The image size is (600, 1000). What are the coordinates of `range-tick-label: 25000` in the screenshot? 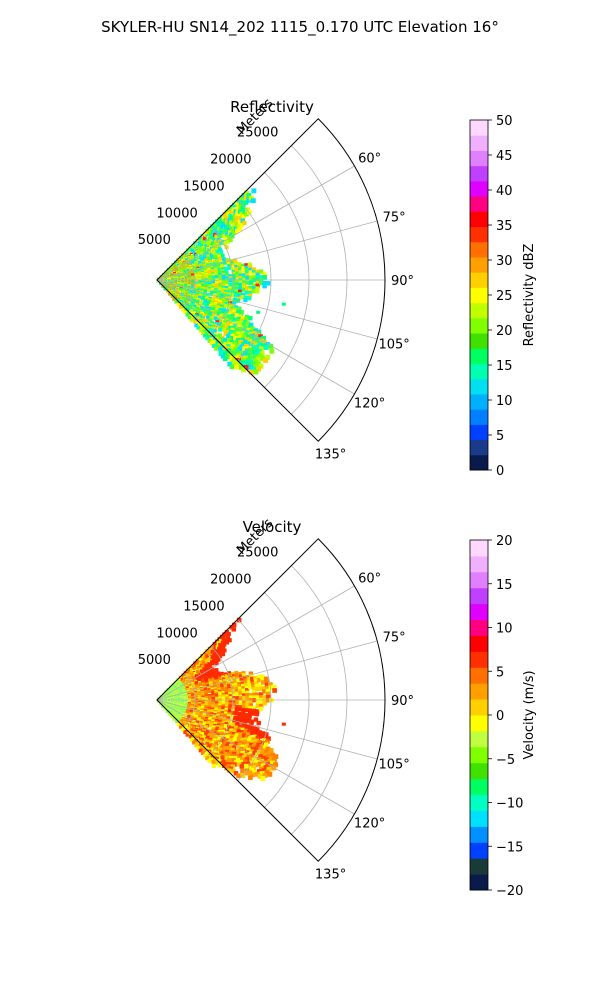 It's located at (257, 133).